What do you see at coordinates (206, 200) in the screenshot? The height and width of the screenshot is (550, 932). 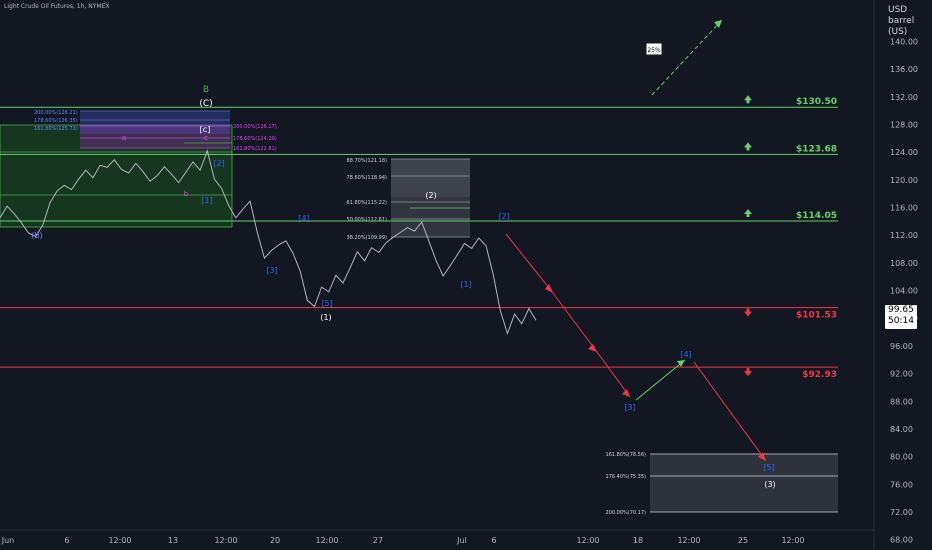 I see `wave-label-1-small: [1]` at bounding box center [206, 200].